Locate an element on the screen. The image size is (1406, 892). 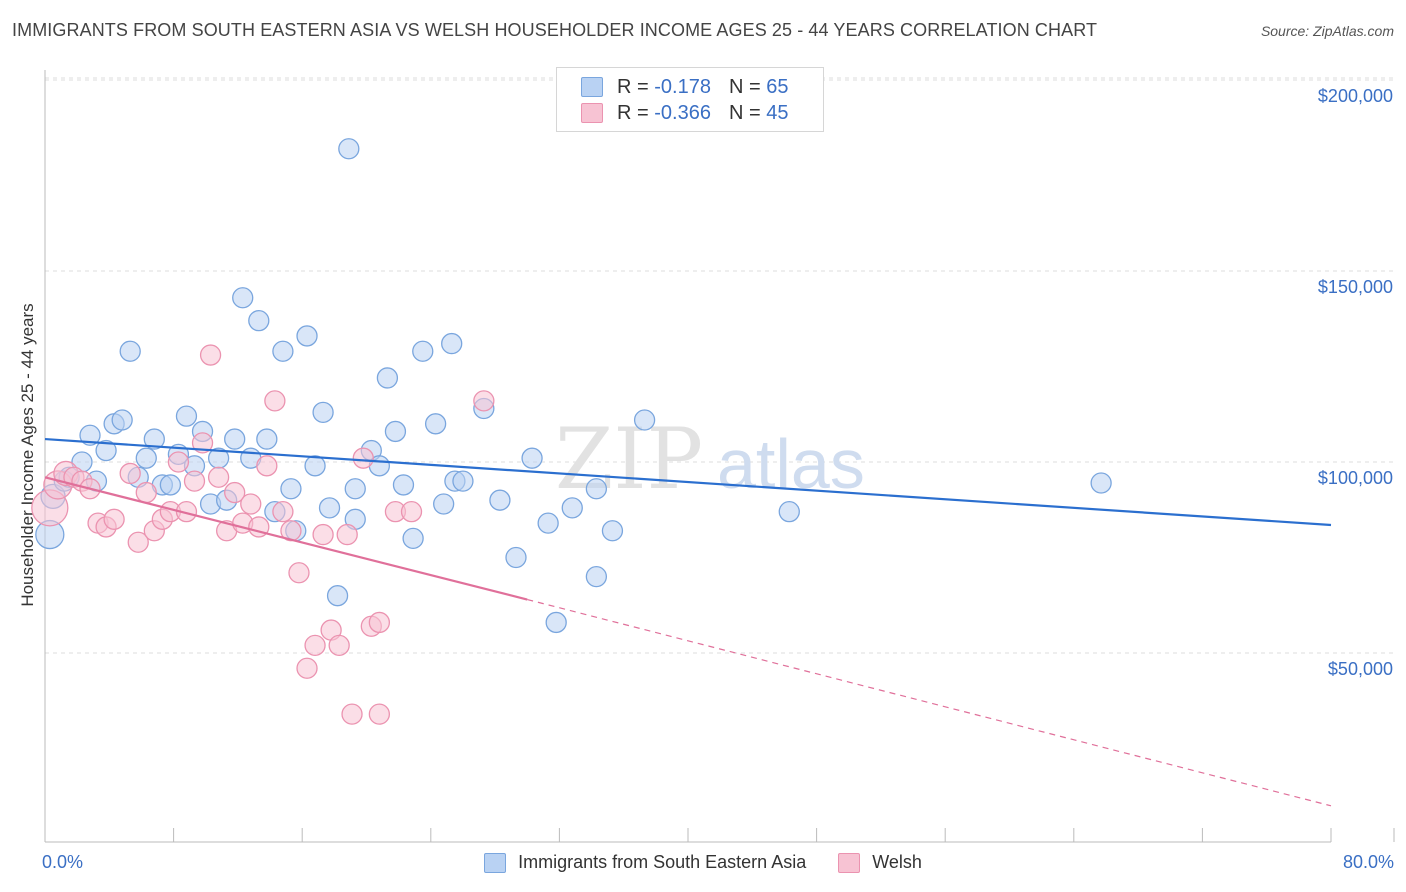
series-legend: Immigrants from South Eastern Asia Welsh is located at coordinates (703, 862).